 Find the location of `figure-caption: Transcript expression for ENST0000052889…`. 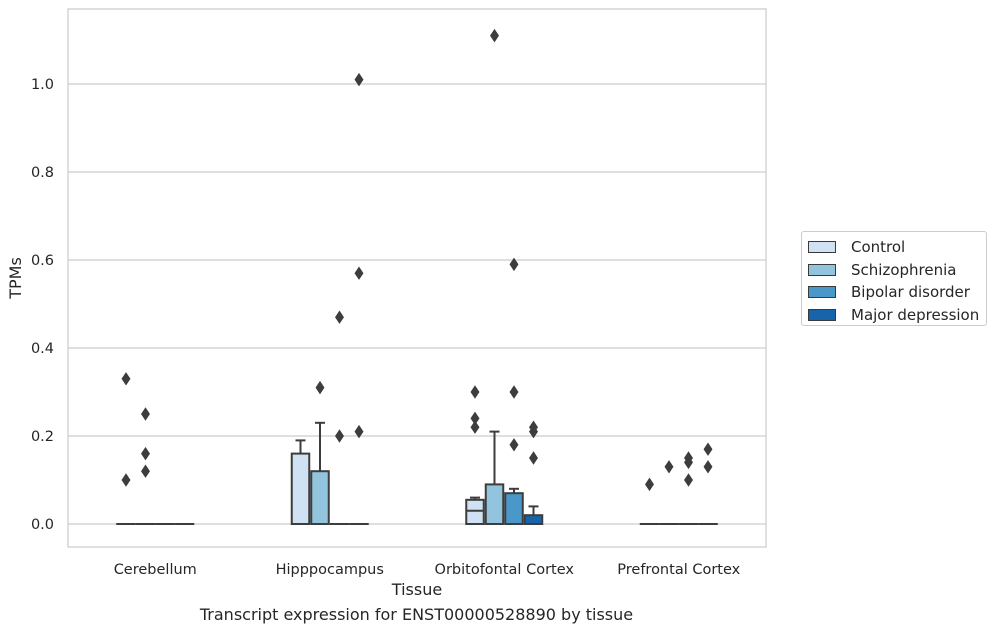

figure-caption: Transcript expression for ENST0000052889… is located at coordinates (416, 614).